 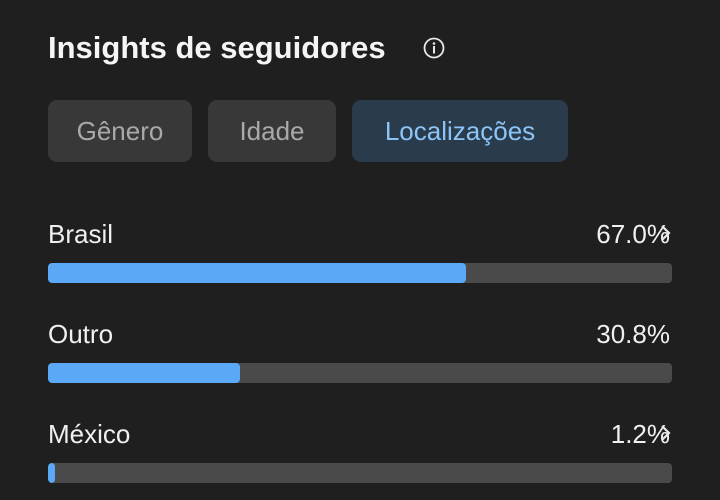 I want to click on tab: Localizações, so click(x=460, y=131).